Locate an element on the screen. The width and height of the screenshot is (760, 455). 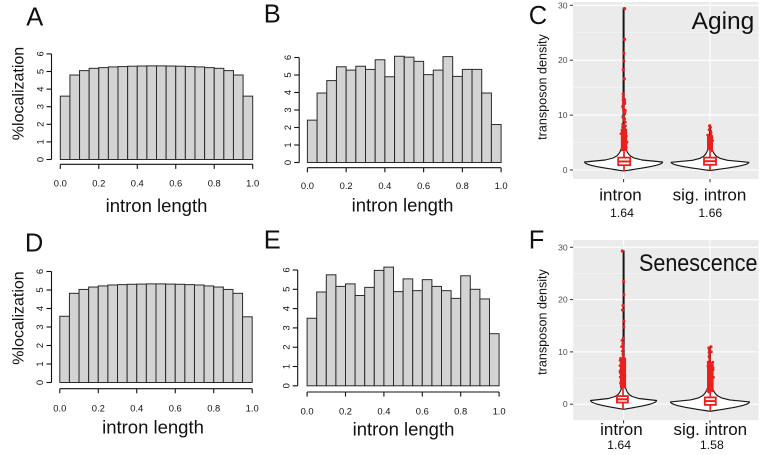
svg-text: B is located at coordinates (272, 14).